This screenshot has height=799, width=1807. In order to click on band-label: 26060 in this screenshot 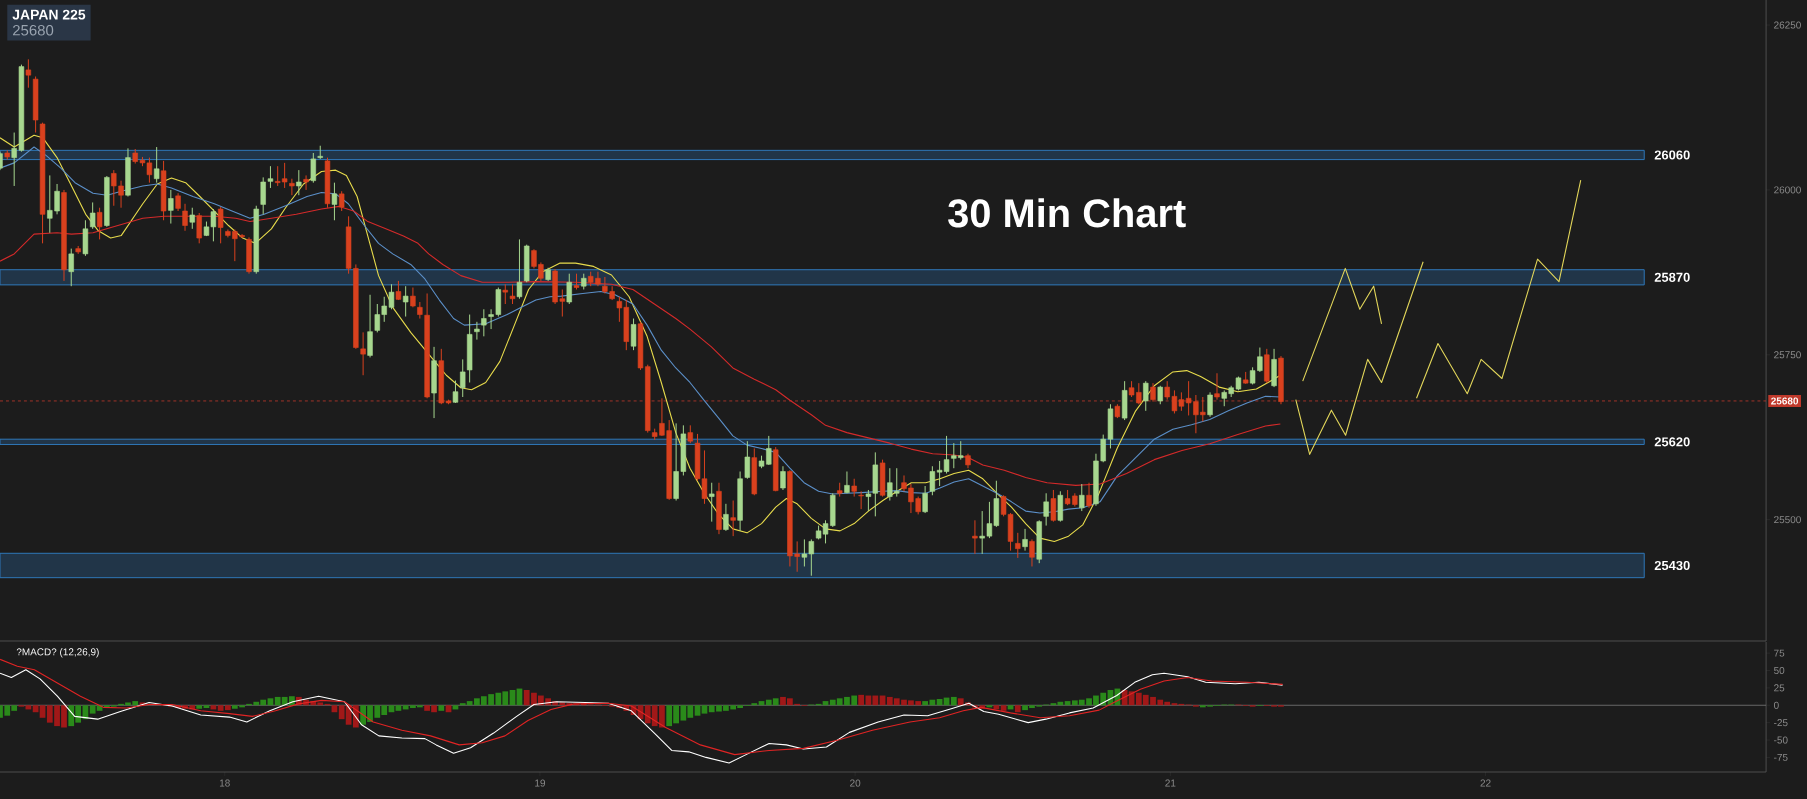, I will do `click(1672, 155)`.